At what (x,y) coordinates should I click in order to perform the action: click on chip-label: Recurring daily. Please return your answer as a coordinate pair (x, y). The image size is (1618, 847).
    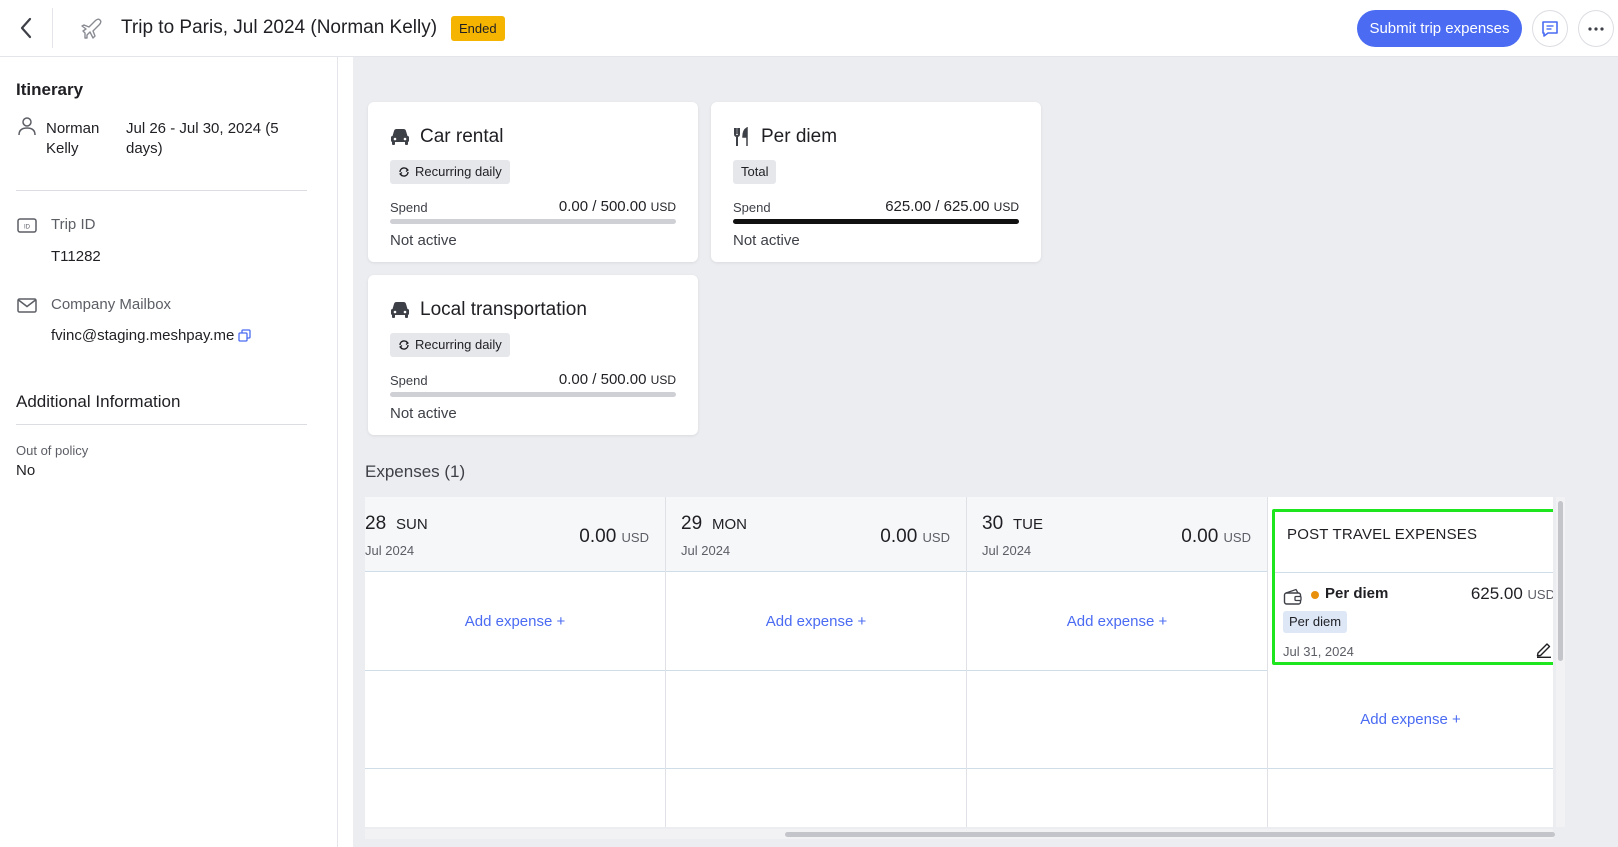
    Looking at the image, I should click on (458, 344).